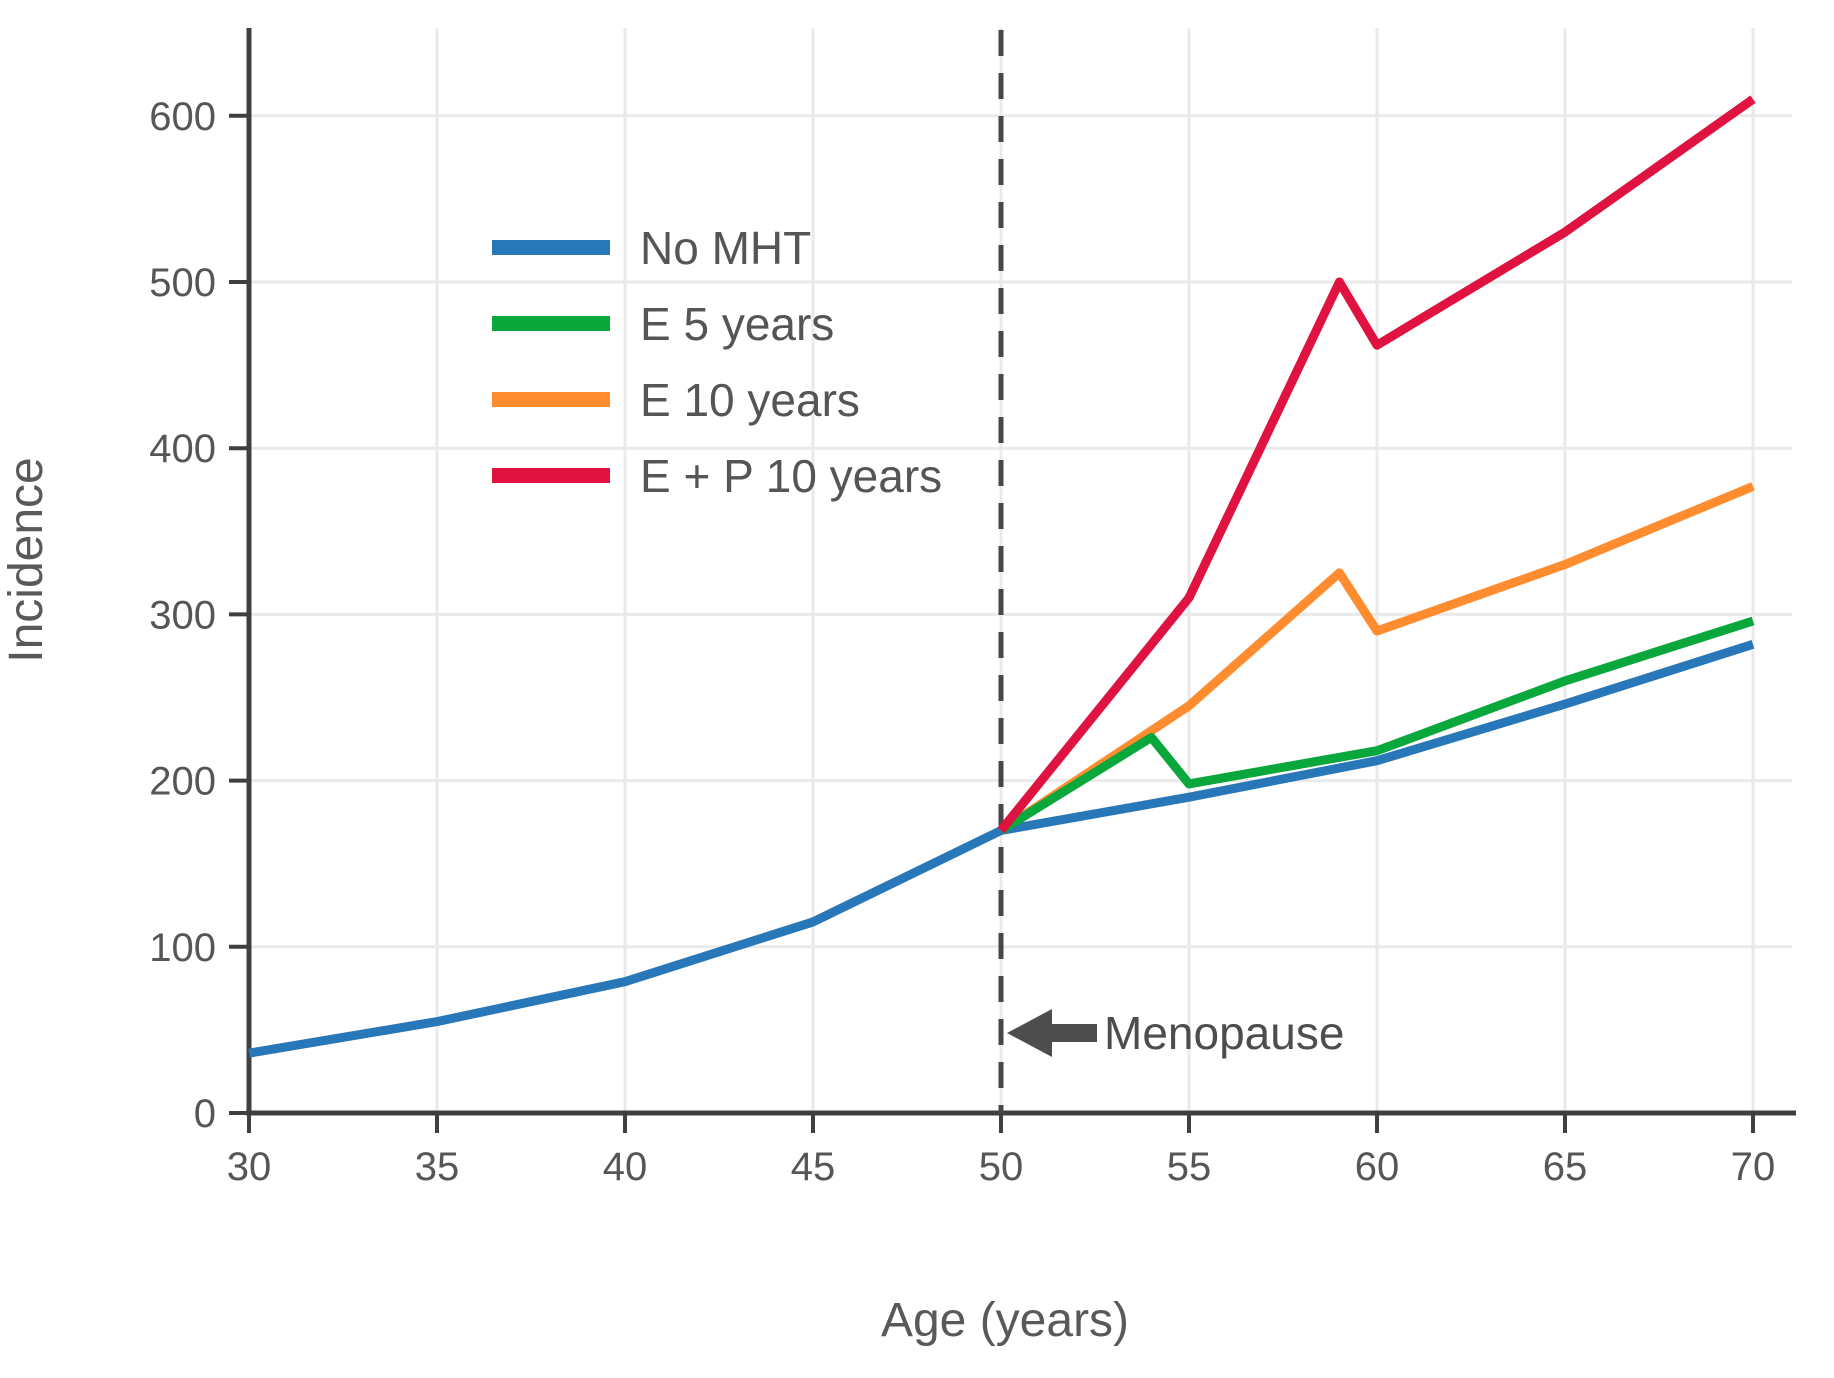  Describe the element at coordinates (1052, 1033) in the screenshot. I see `left-arrow-icon` at that location.